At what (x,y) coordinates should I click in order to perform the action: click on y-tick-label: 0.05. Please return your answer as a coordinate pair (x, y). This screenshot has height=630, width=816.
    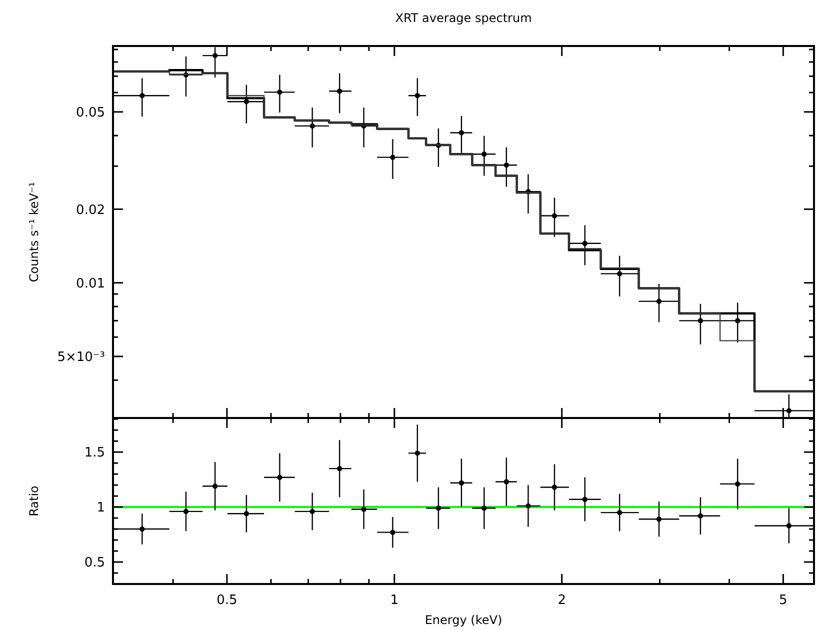
    Looking at the image, I should click on (90, 112).